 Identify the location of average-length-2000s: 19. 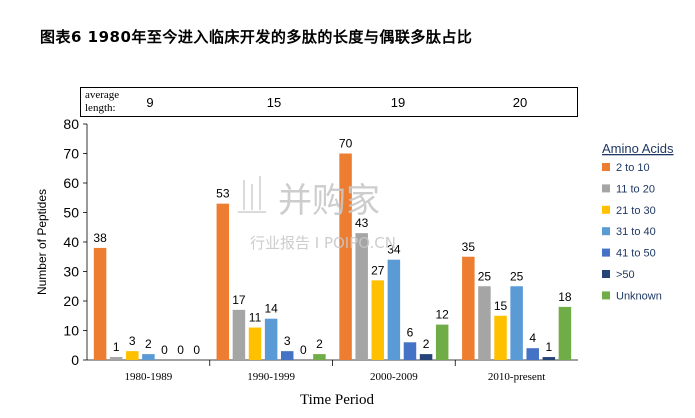
(398, 102).